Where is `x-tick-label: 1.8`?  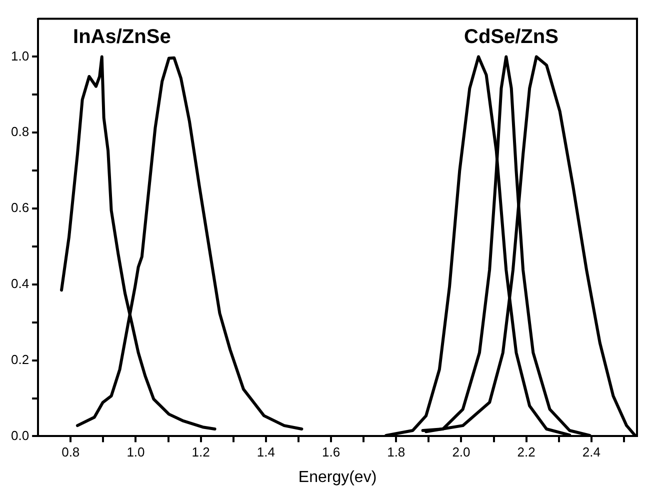 x-tick-label: 1.8 is located at coordinates (396, 452).